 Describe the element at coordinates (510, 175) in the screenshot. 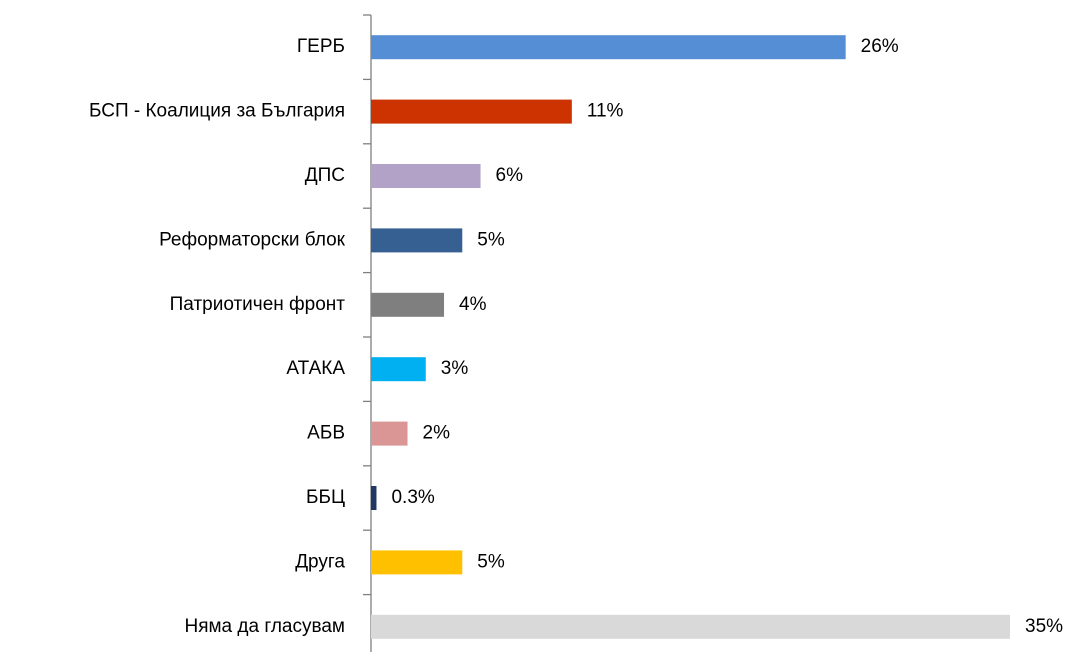

I see `value-label: 6%` at that location.